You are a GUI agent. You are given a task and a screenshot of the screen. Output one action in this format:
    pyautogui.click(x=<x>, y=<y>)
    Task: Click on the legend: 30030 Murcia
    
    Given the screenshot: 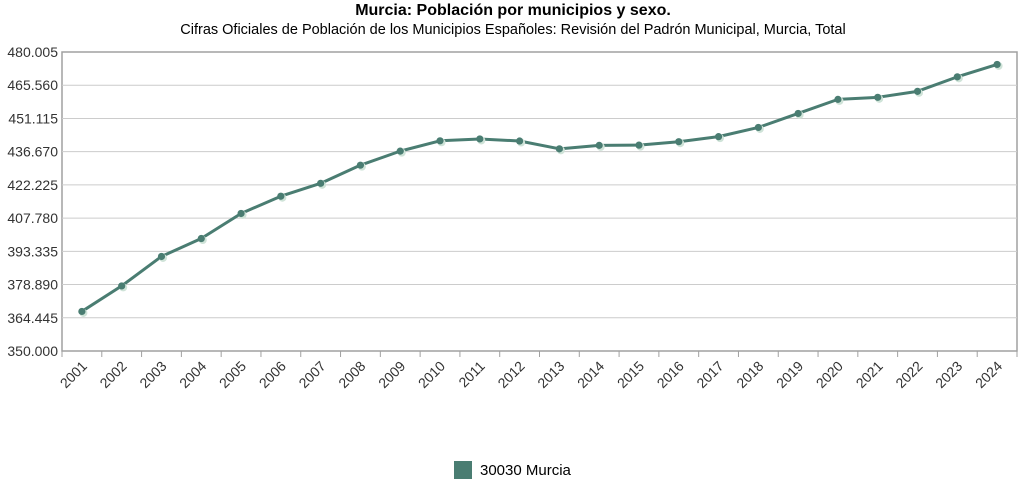 What is the action you would take?
    pyautogui.click(x=512, y=470)
    